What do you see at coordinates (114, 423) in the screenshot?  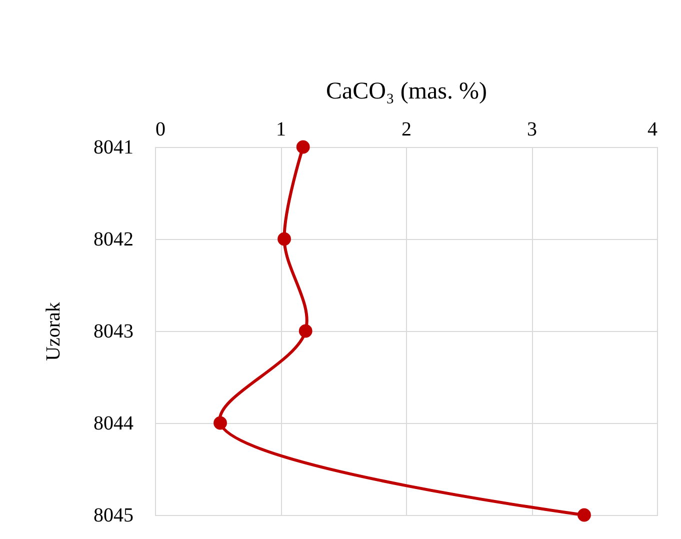 I see `y-tick-label: 8044` at bounding box center [114, 423].